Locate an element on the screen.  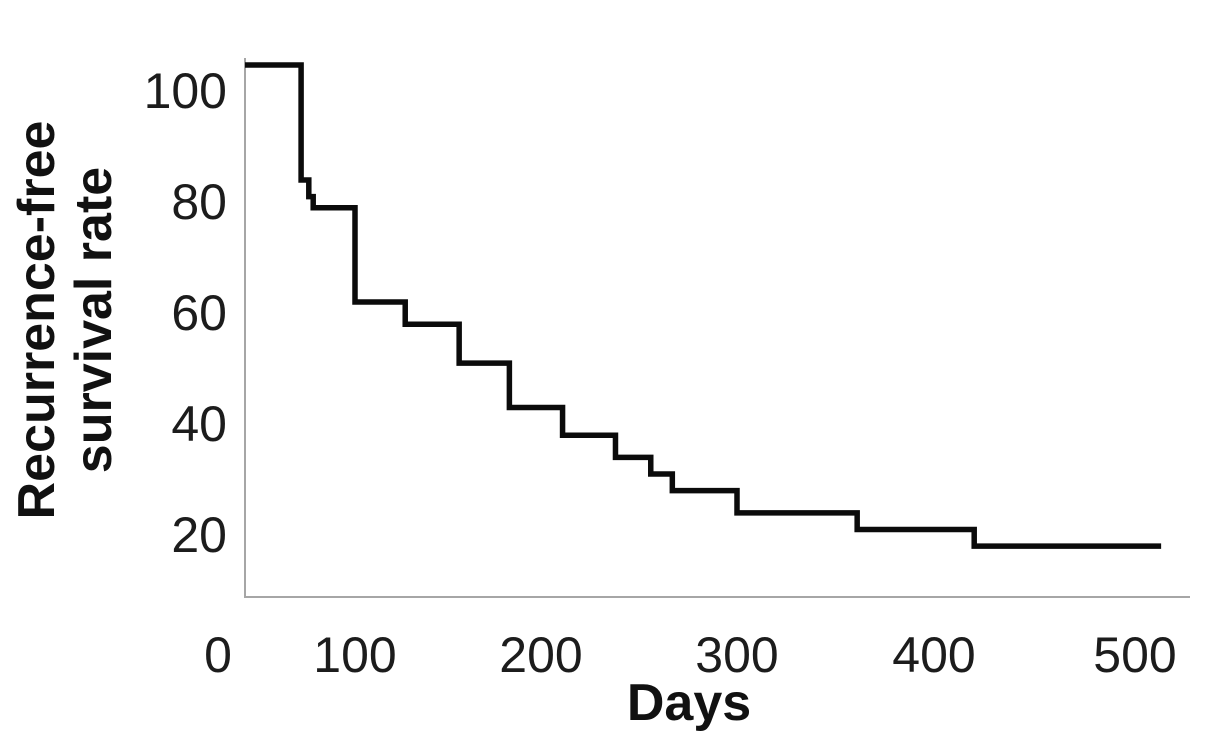
x-tick-label: 0 is located at coordinates (218, 655).